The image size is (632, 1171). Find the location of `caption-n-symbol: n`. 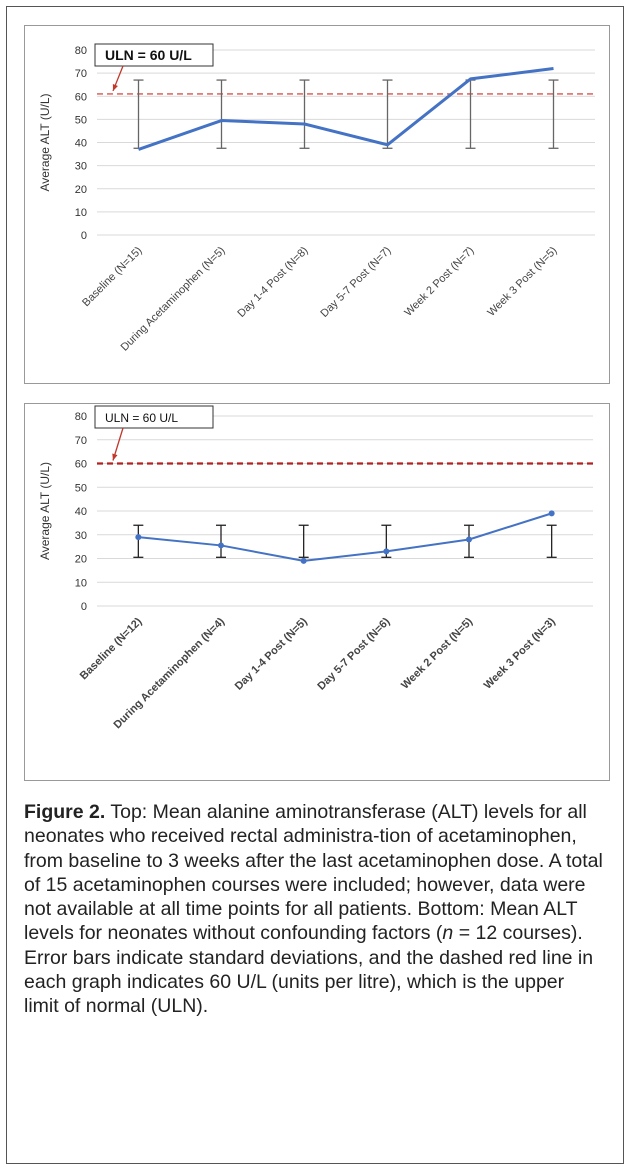

caption-n-symbol: n is located at coordinates (448, 933).